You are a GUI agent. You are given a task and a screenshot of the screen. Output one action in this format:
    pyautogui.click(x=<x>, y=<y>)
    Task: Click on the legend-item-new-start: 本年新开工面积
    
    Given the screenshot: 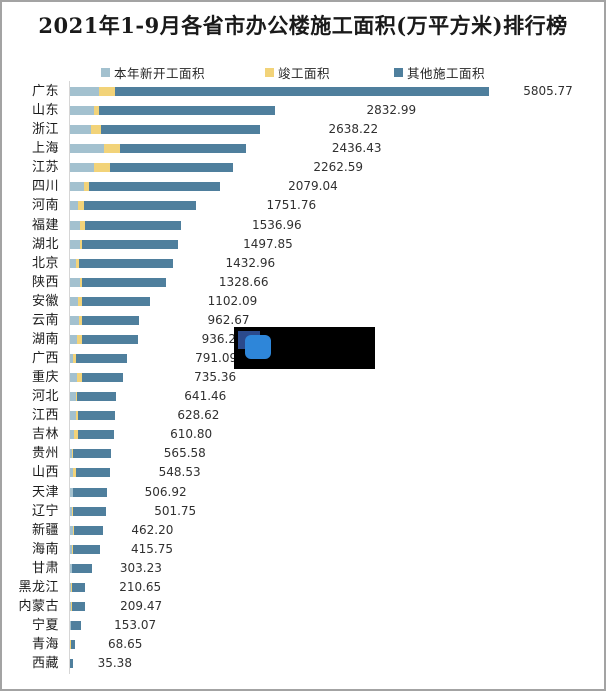 What is the action you would take?
    pyautogui.click(x=153, y=72)
    